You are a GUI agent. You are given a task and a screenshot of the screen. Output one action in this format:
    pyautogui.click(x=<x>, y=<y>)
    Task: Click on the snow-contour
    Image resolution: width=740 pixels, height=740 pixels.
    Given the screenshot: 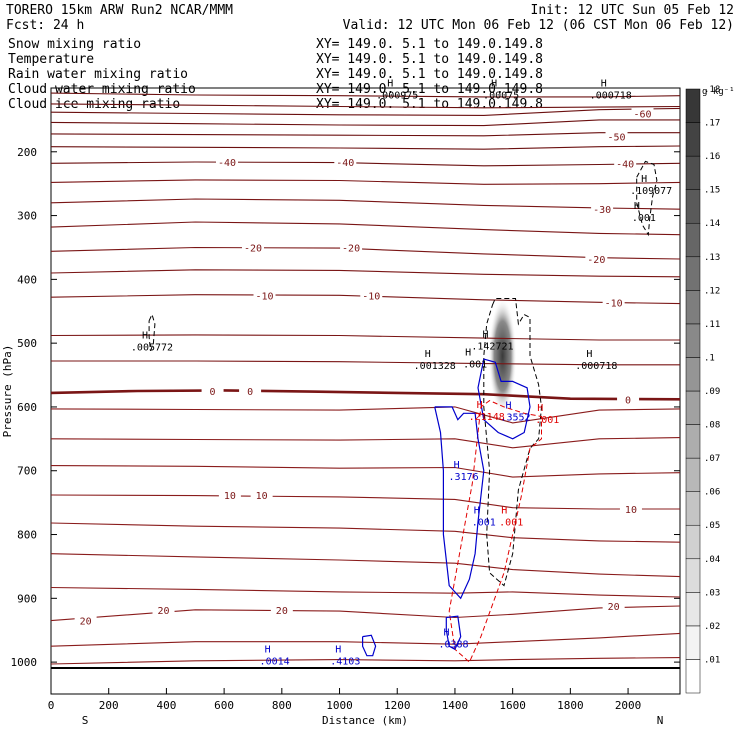 What is the action you would take?
    pyautogui.click(x=647, y=198)
    